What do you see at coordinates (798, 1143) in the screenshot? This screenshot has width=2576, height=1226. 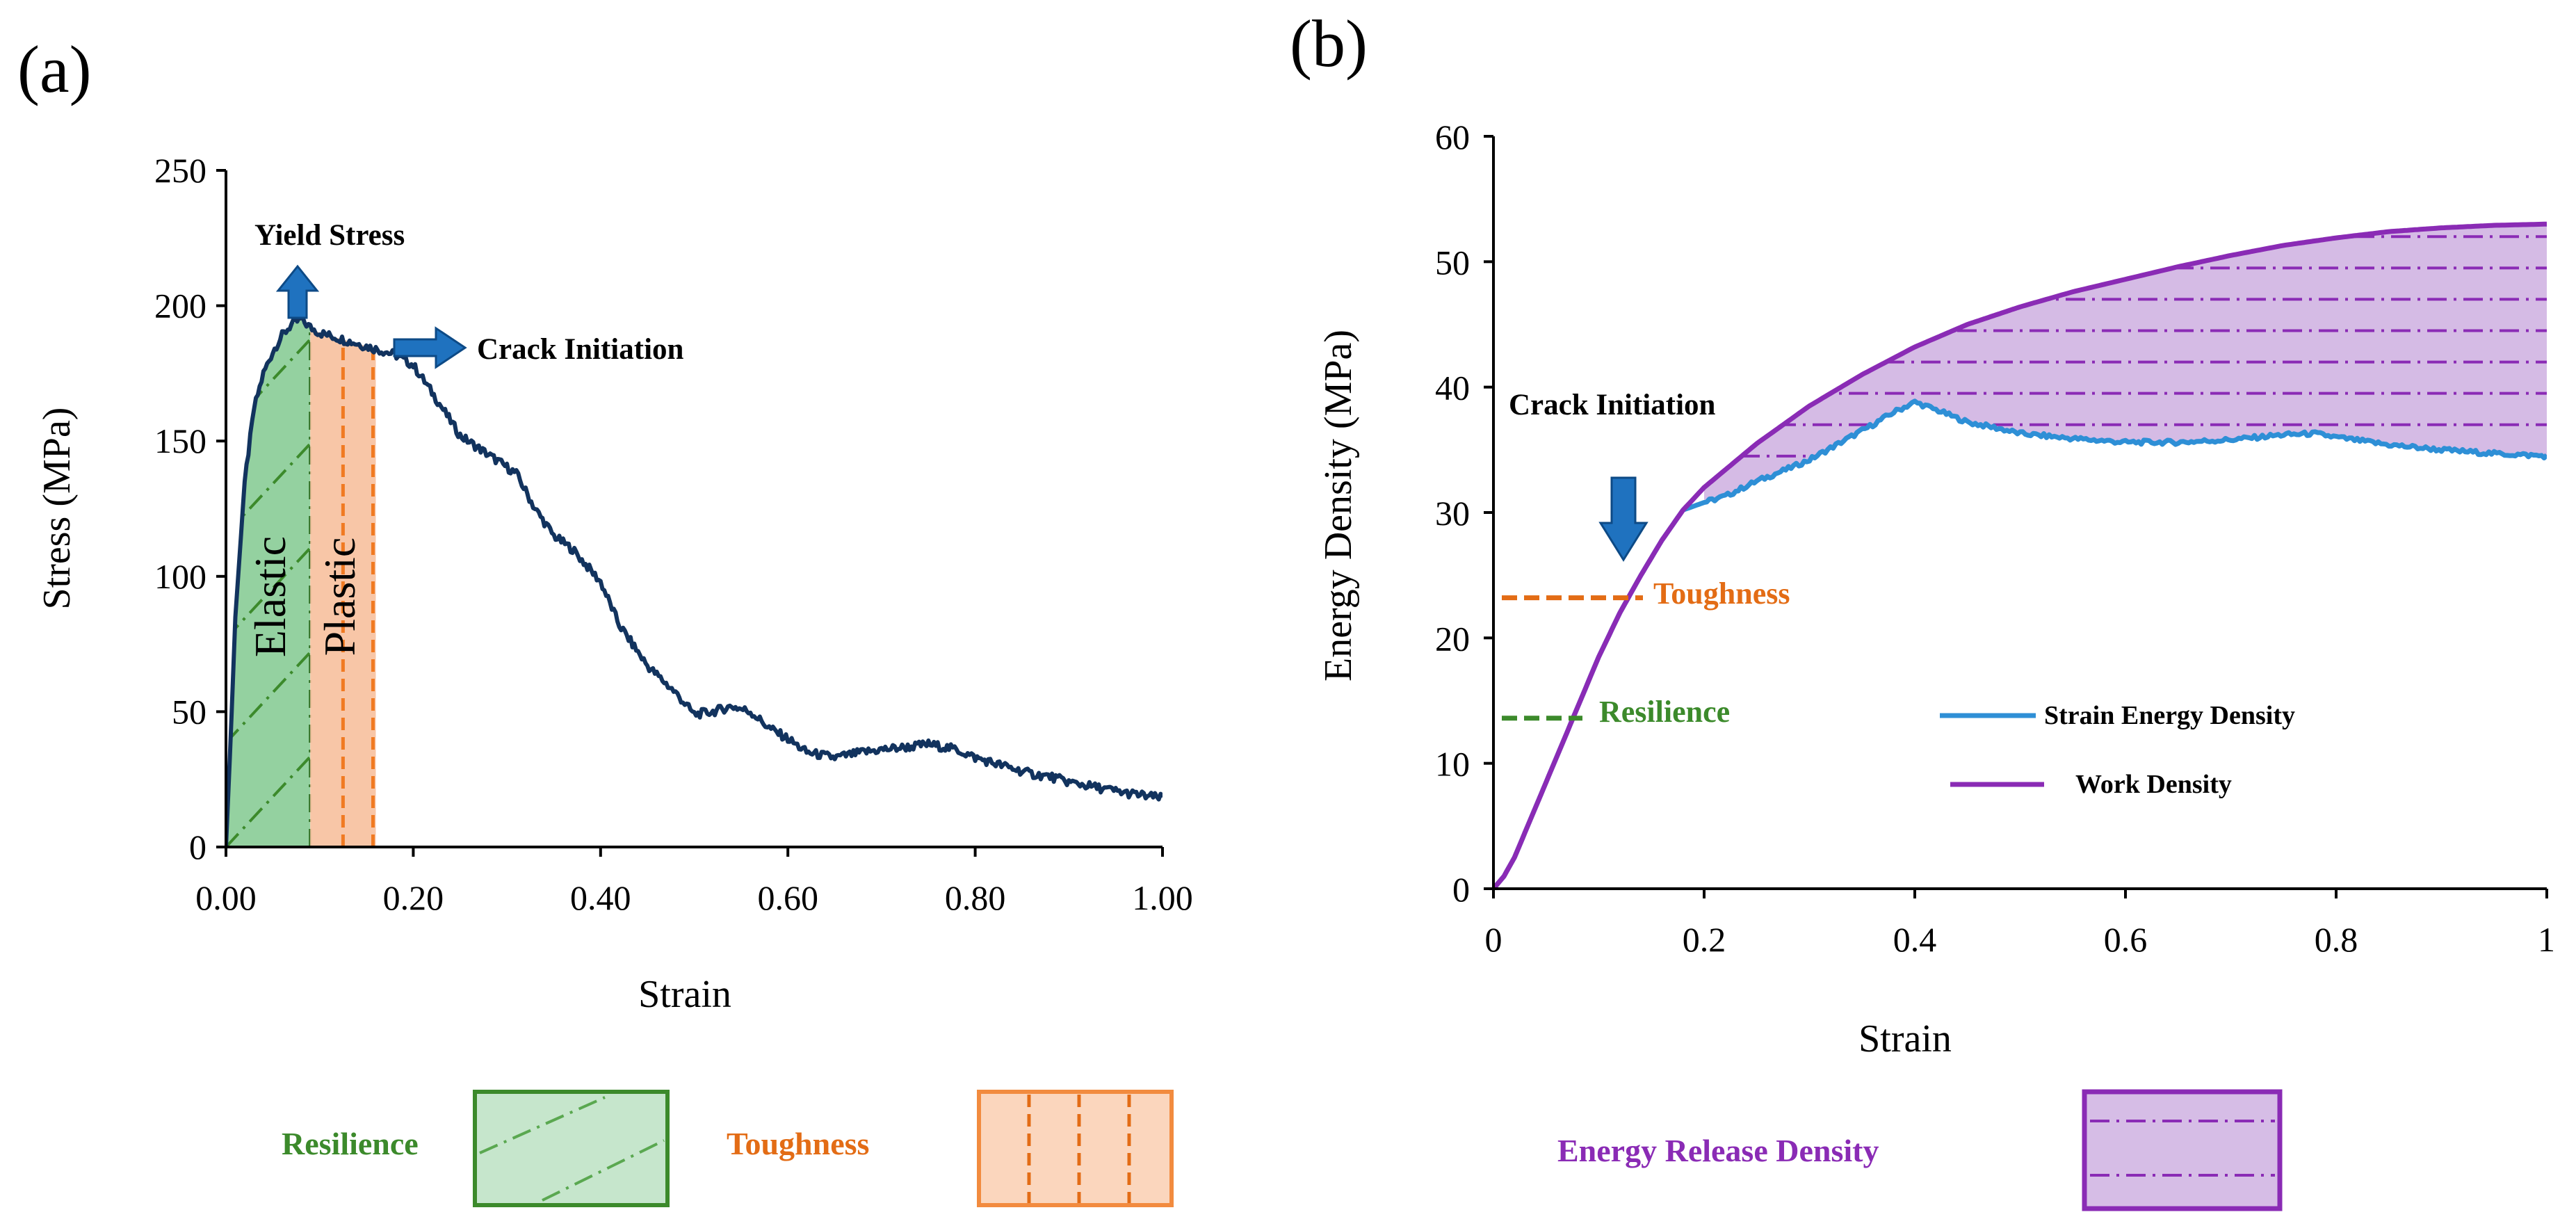 I see `legend-toughness-label: Toughness` at bounding box center [798, 1143].